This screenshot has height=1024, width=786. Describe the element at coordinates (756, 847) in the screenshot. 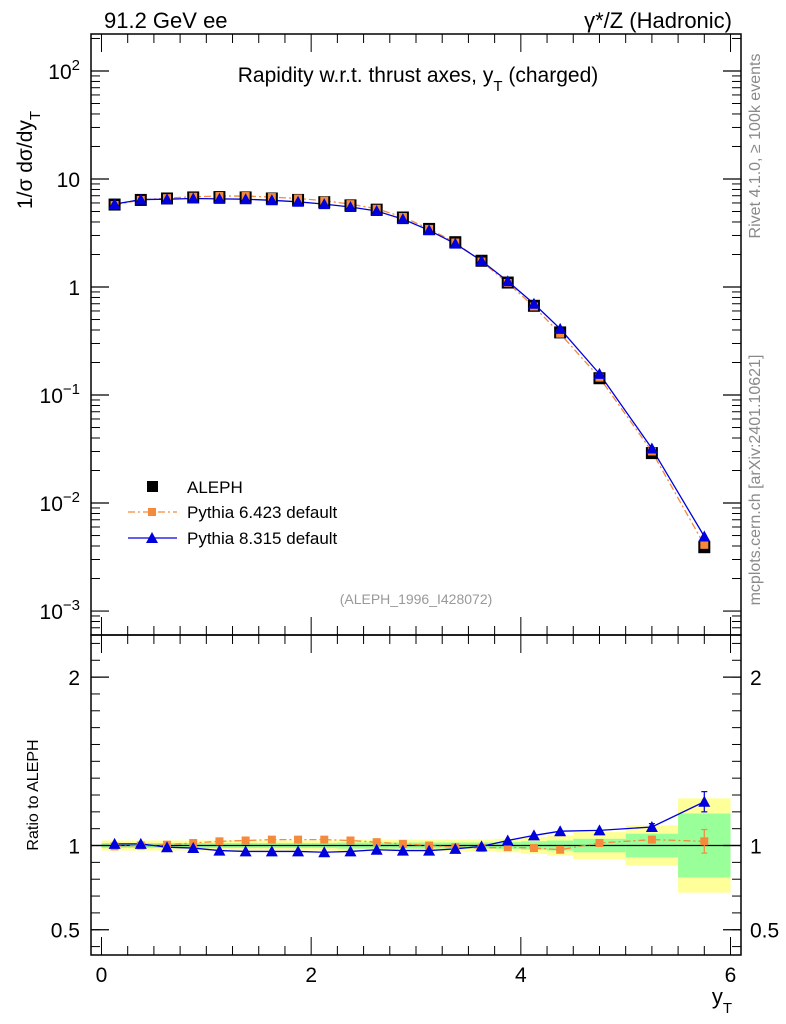

I see `ratio-ytick-label-right: 1` at that location.